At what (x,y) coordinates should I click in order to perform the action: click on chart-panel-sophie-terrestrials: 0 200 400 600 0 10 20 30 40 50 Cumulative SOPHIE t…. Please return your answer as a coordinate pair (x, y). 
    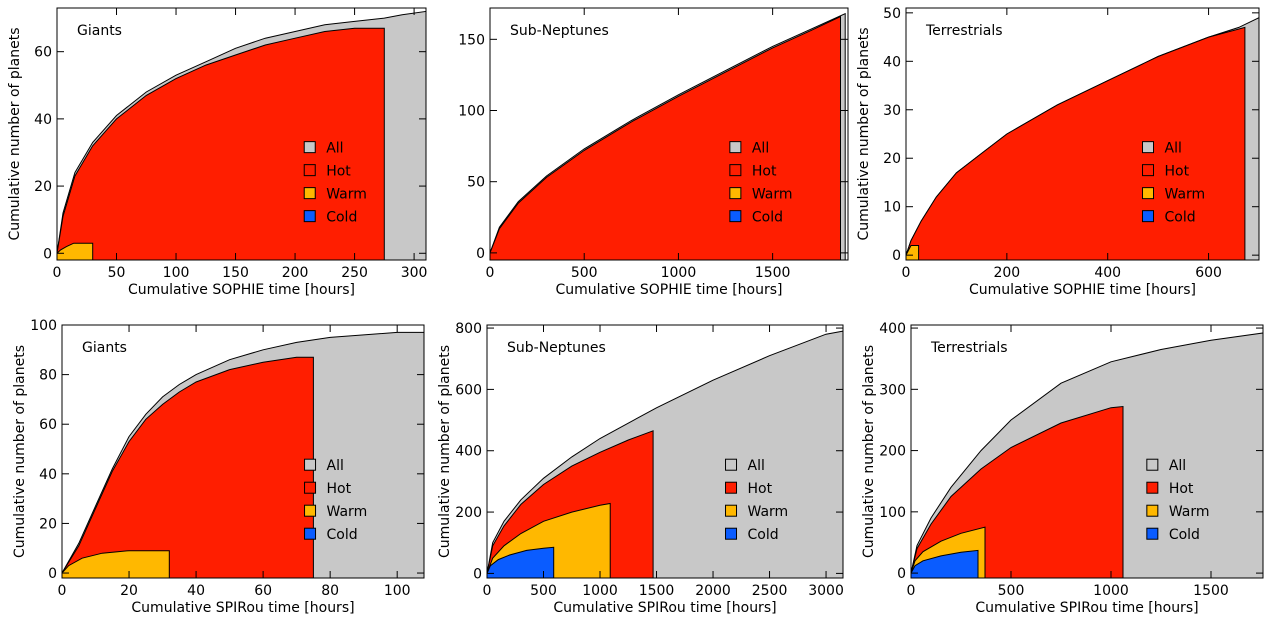
    Looking at the image, I should click on (1058, 152).